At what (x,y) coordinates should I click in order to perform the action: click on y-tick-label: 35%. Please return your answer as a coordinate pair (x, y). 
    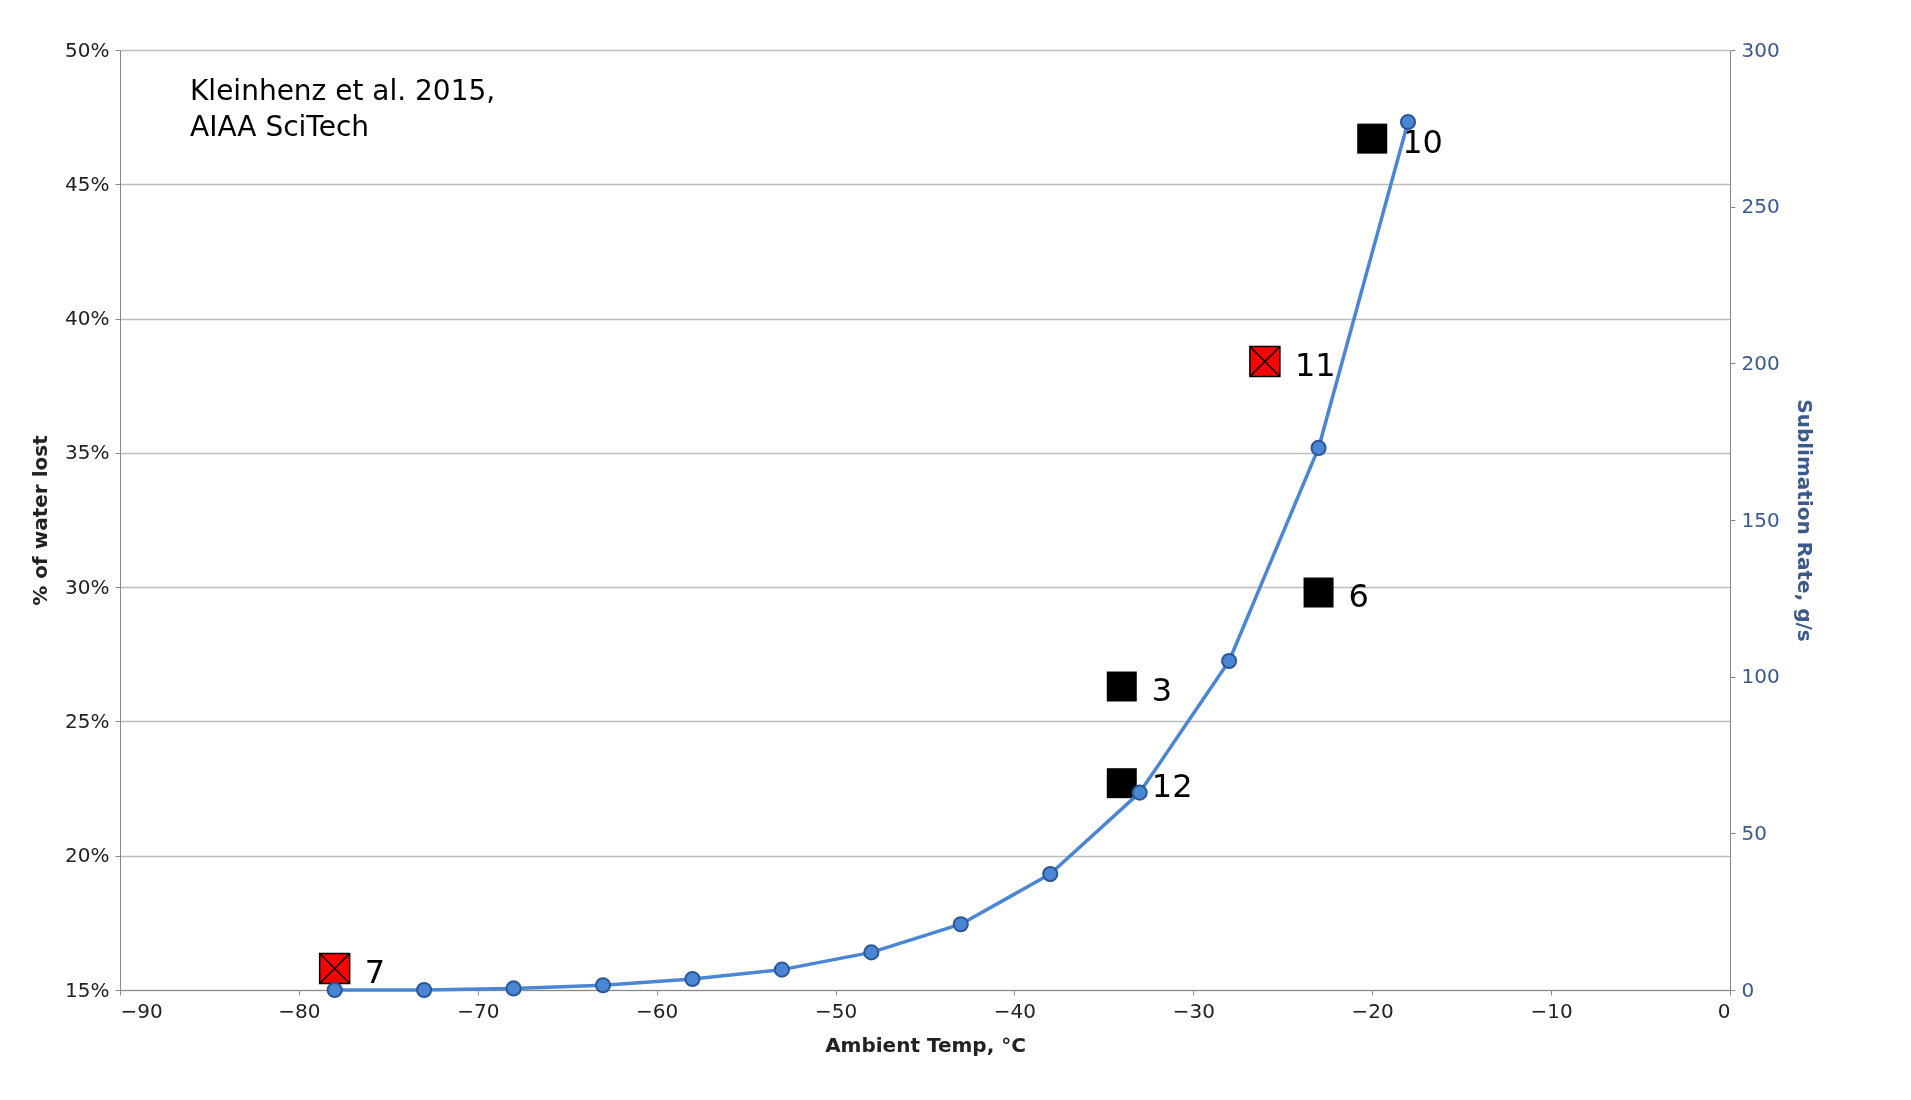
    Looking at the image, I should click on (87, 452).